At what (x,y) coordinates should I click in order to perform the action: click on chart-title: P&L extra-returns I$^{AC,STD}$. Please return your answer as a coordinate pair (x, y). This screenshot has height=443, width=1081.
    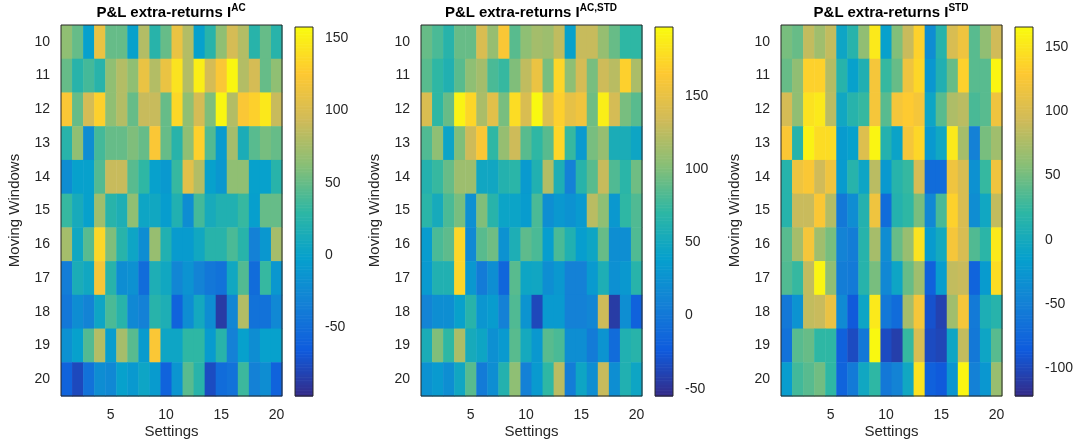
    Looking at the image, I should click on (531, 11).